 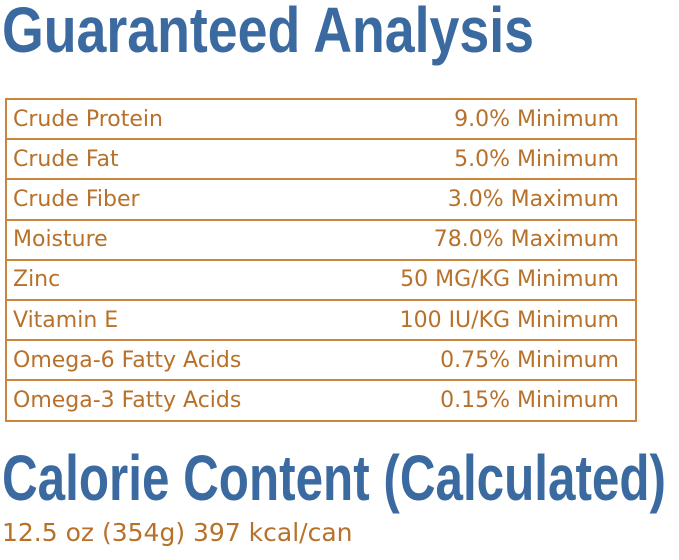 What do you see at coordinates (164, 239) in the screenshot?
I see `nutrient-name: Moisture` at bounding box center [164, 239].